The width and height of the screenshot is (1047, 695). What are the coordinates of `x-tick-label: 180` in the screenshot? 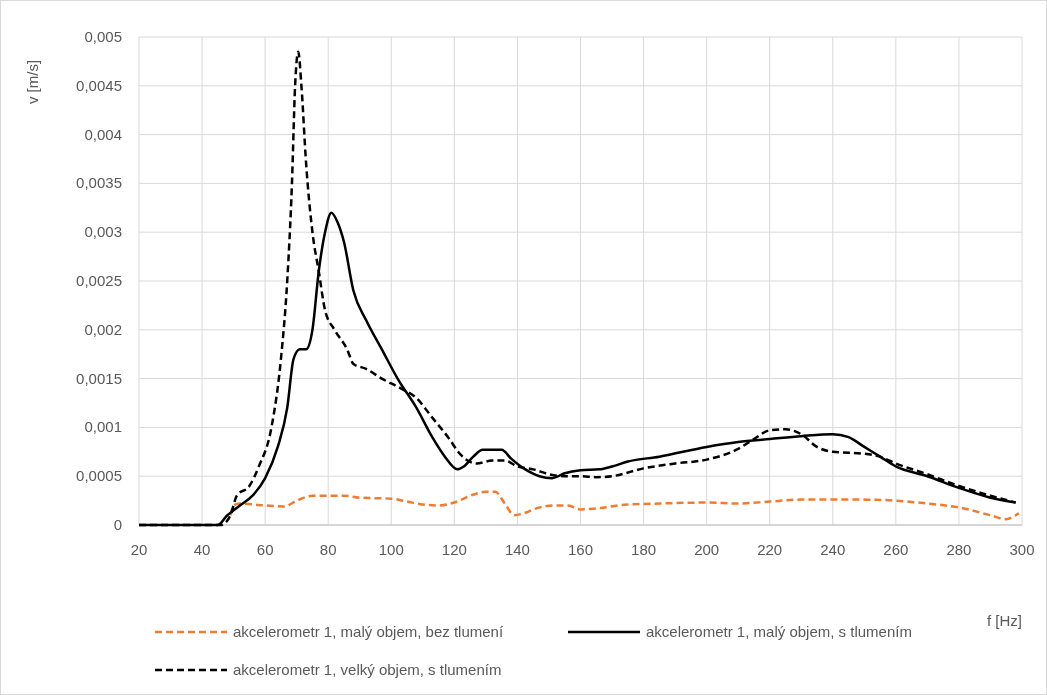 It's located at (644, 549).